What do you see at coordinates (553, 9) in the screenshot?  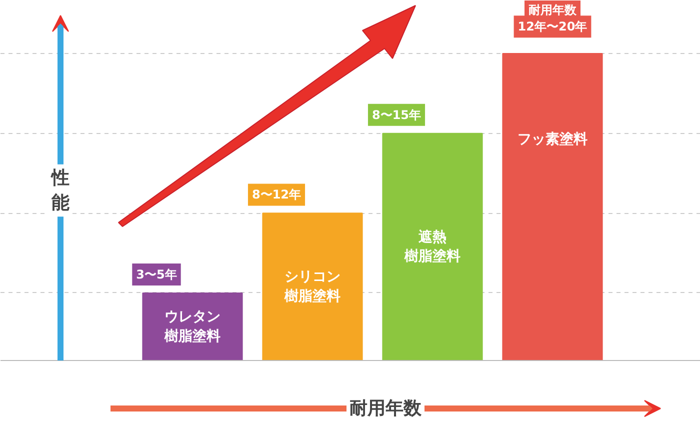 I see `x-axis-title: 耐用年数` at bounding box center [553, 9].